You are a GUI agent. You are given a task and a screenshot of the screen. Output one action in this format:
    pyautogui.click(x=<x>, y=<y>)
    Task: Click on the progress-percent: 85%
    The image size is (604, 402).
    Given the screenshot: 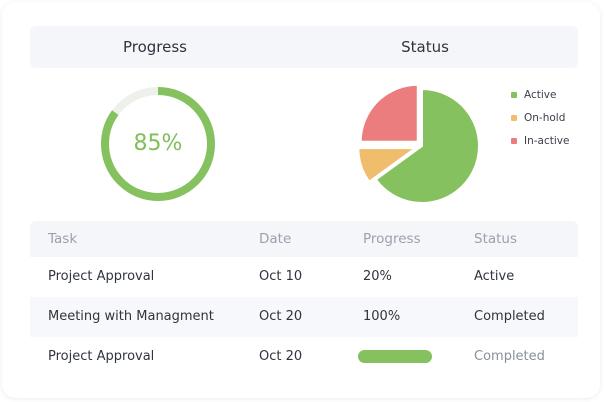 What is the action you would take?
    pyautogui.click(x=158, y=143)
    